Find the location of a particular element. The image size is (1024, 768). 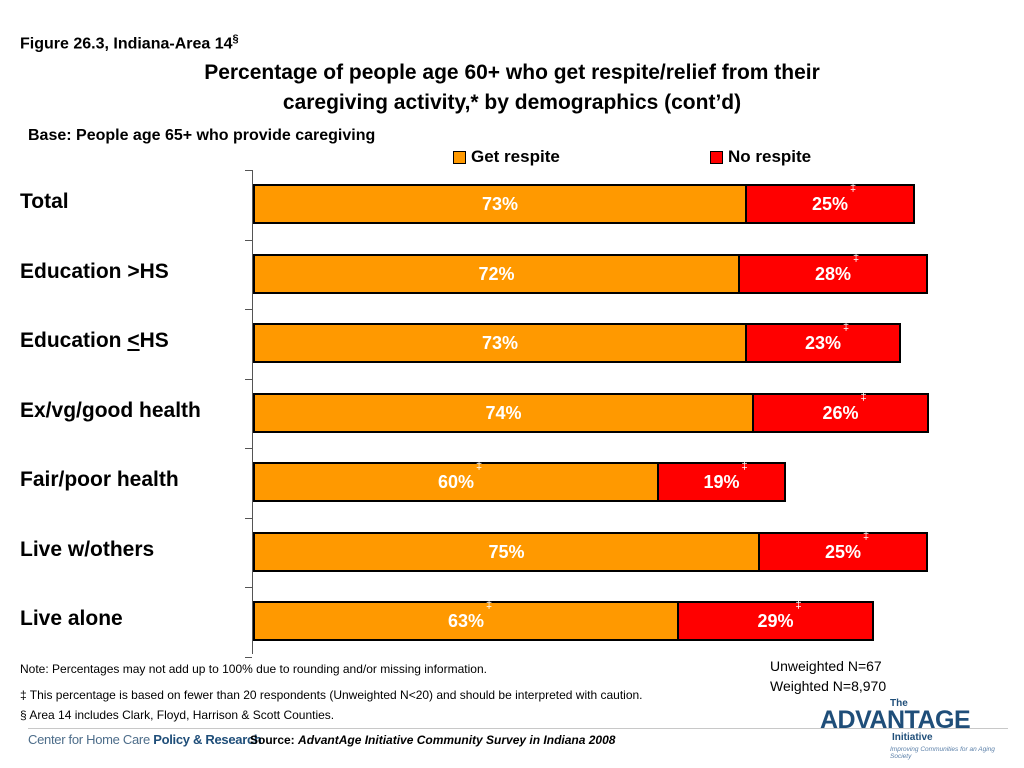

bar-segment-no-respite: 23% ‡ is located at coordinates (823, 341).